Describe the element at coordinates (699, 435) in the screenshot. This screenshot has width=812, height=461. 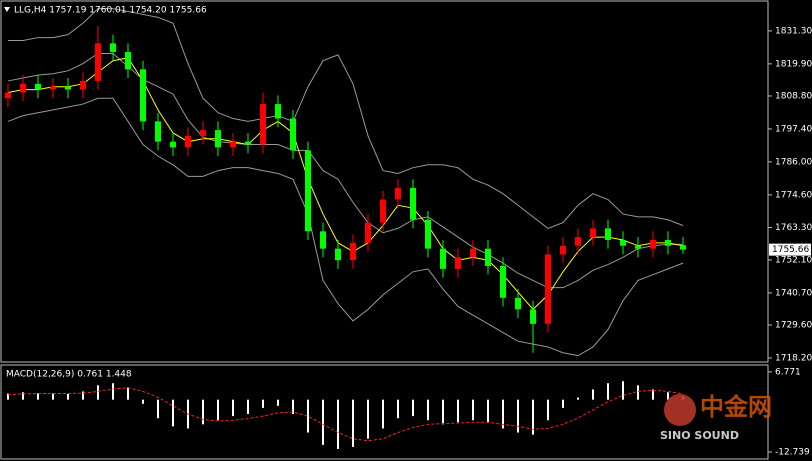
I see `logo-subtitle: SINO SOUND` at that location.